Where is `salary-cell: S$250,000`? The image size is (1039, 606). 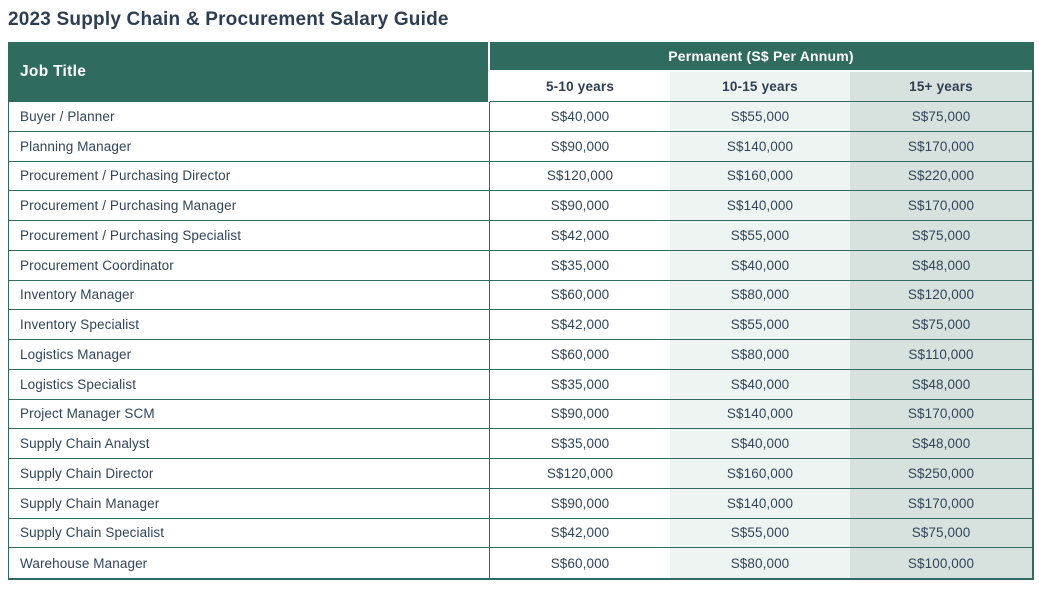 salary-cell: S$250,000 is located at coordinates (941, 474).